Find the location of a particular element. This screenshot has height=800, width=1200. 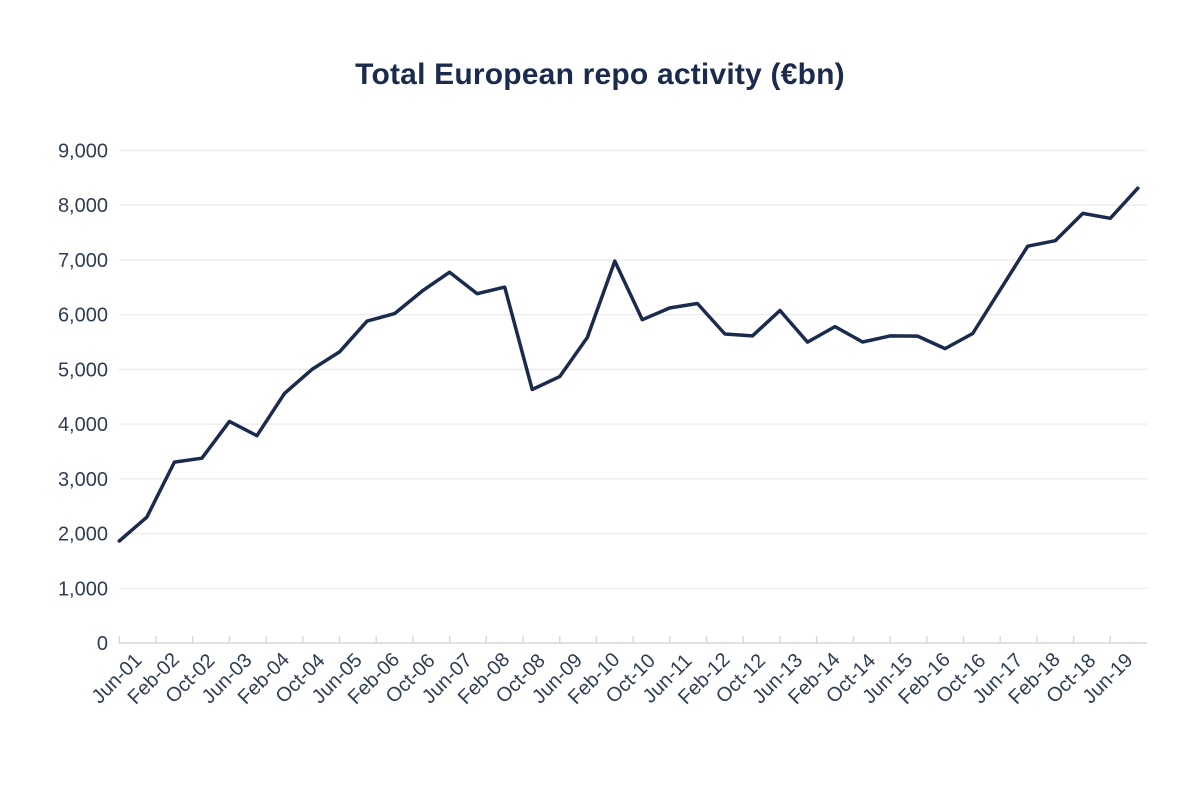

y-tick-label: 5,000 is located at coordinates (83, 370).